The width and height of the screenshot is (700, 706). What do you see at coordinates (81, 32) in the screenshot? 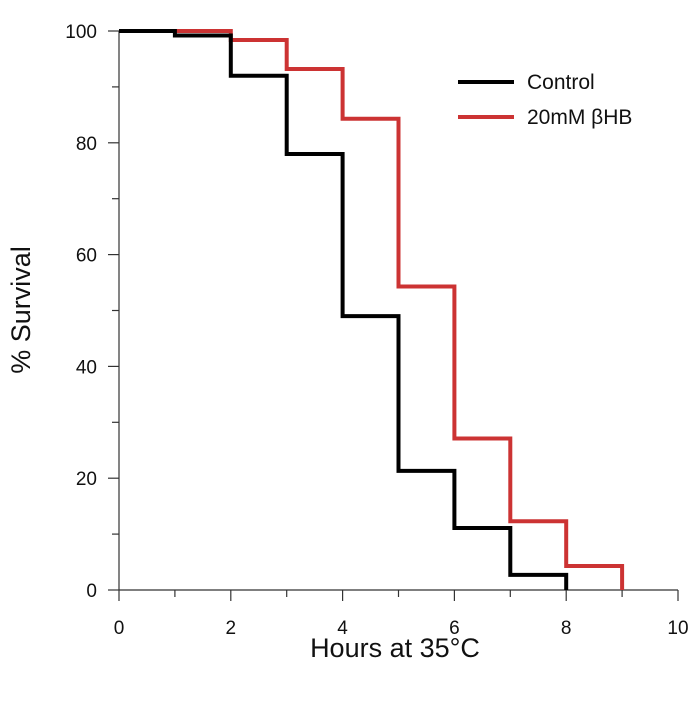
I see `y-tick-label-100: 100` at bounding box center [81, 32].